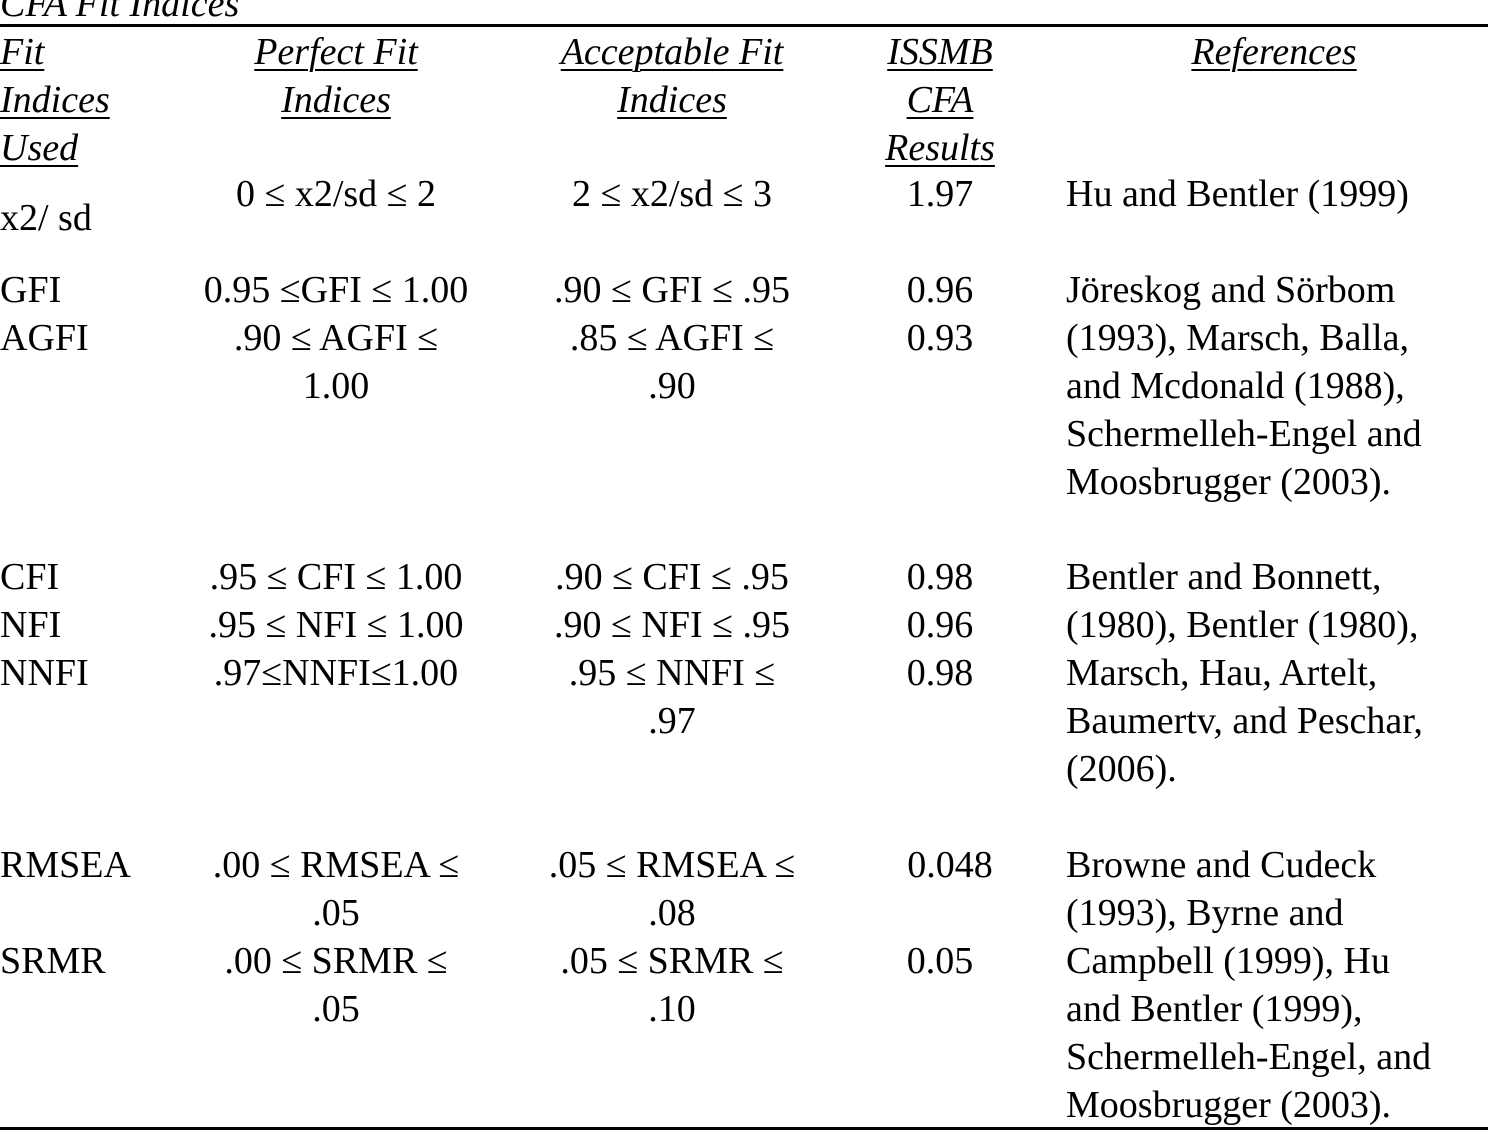 The width and height of the screenshot is (1488, 1138). Describe the element at coordinates (950, 865) in the screenshot. I see `cell-result-rmsea: 0.048` at that location.